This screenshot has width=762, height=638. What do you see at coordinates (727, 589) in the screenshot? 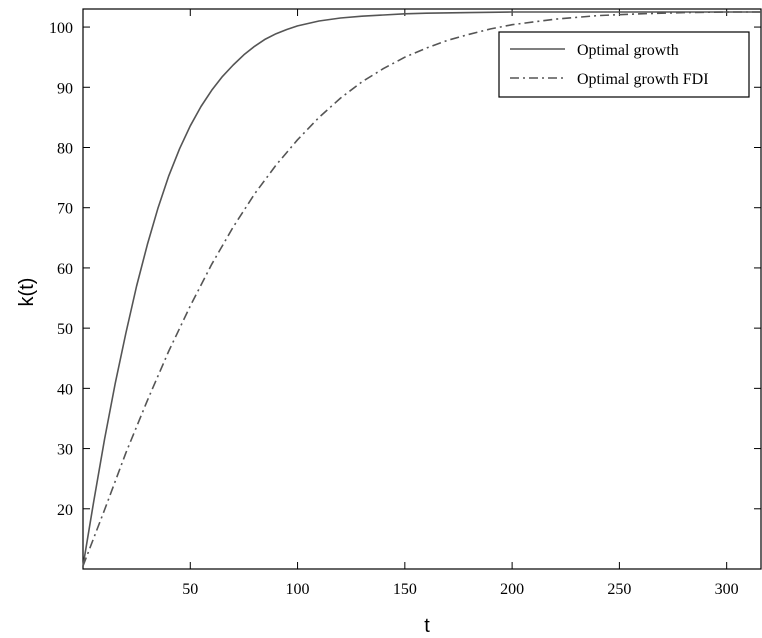
I see `x-tick-label: 300` at bounding box center [727, 589].